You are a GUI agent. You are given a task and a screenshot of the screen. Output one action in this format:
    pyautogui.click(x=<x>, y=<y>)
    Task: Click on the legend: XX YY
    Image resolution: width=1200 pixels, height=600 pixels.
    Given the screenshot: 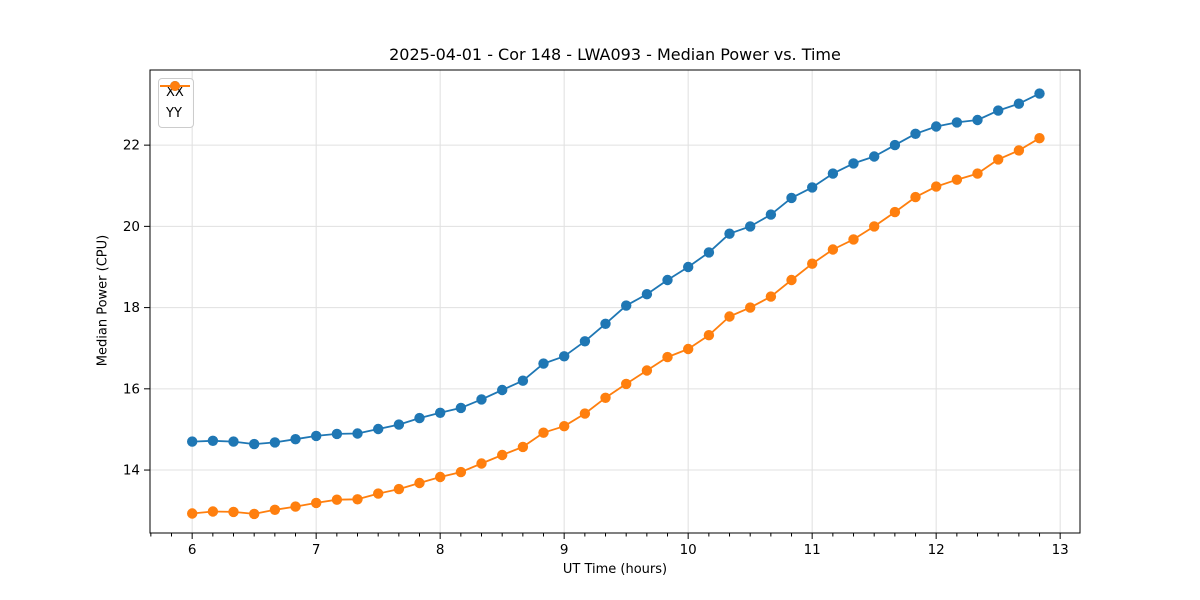 What is the action you would take?
    pyautogui.click(x=176, y=103)
    